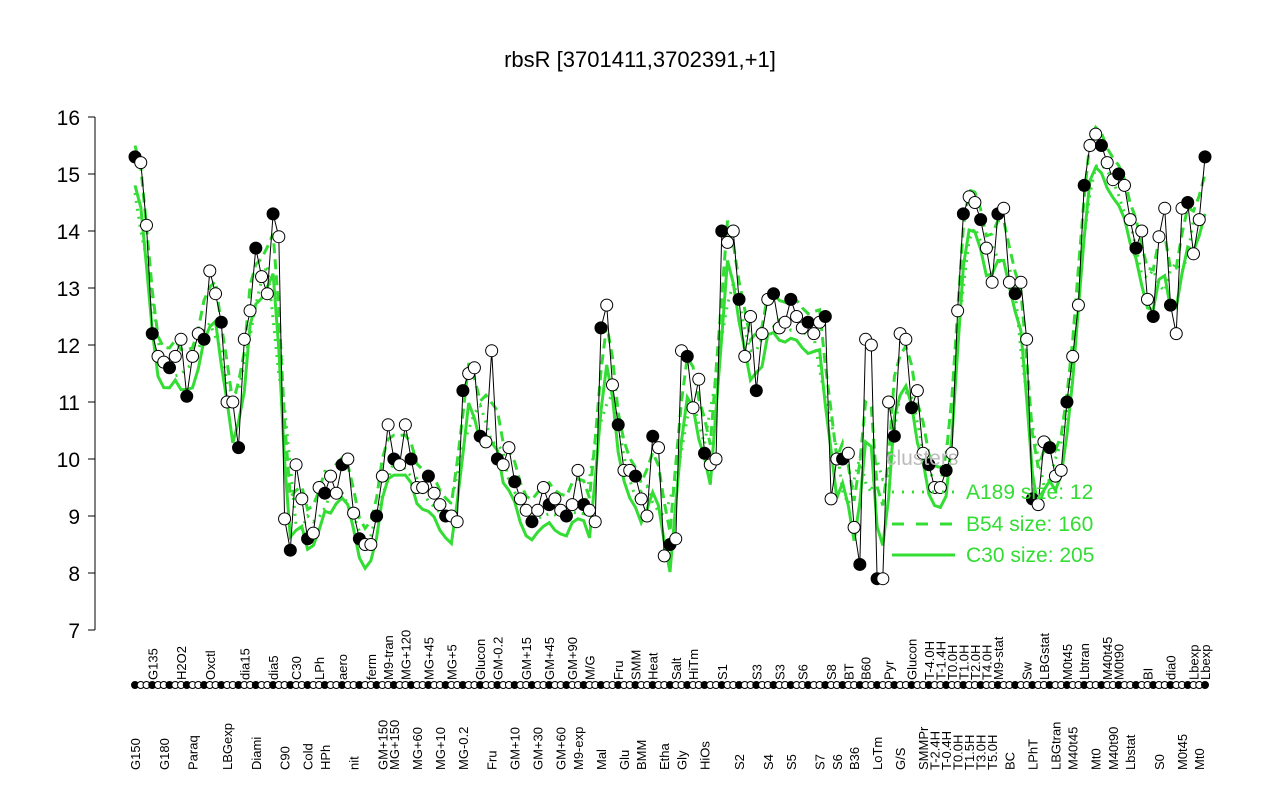 Image resolution: width=1280 pixels, height=800 pixels. What do you see at coordinates (342, 667) in the screenshot?
I see `x-tick-label: aero` at bounding box center [342, 667].